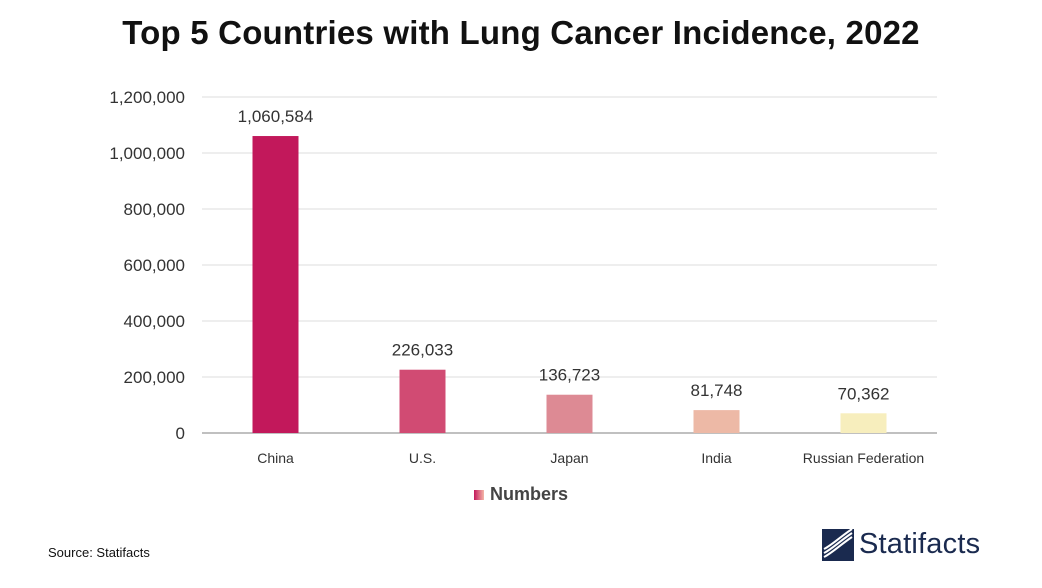  Describe the element at coordinates (154, 265) in the screenshot. I see `y-tick-label: 600,000` at that location.